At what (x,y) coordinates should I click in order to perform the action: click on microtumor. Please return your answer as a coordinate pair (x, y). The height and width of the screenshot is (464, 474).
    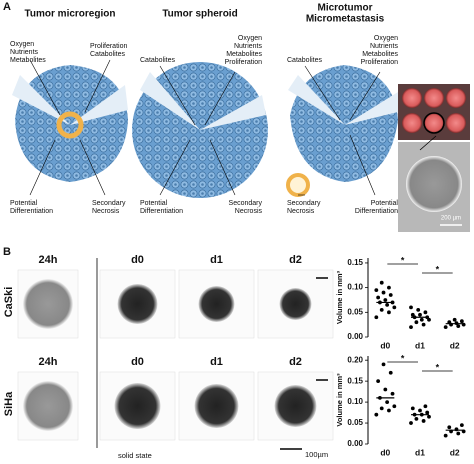
    Looking at the image, I should click on (344, 123).